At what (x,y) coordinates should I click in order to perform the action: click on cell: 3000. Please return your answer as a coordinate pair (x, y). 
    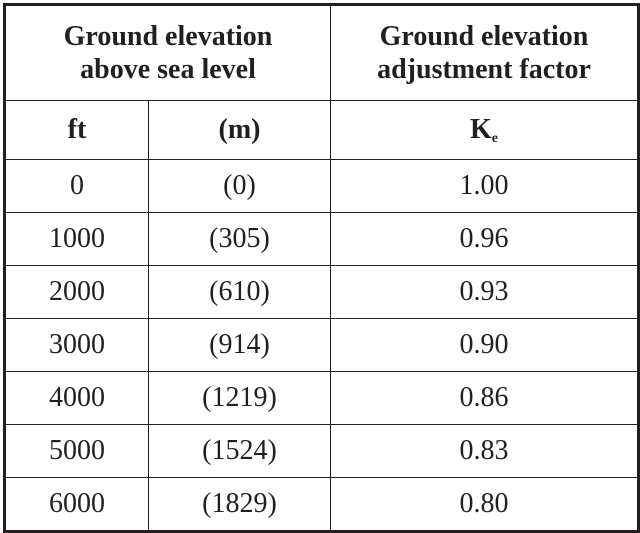
    Looking at the image, I should click on (76, 345).